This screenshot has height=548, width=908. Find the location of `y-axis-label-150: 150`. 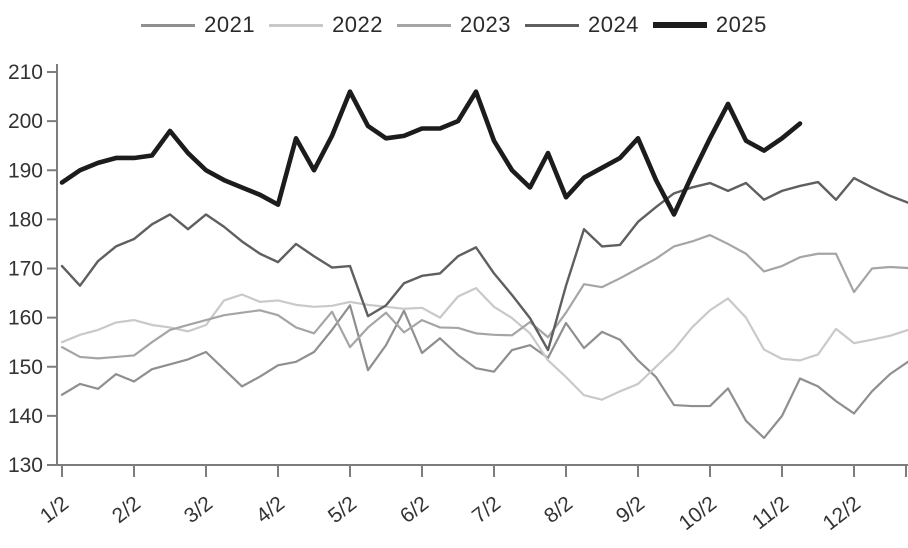

y-axis-label-150: 150 is located at coordinates (25, 367).